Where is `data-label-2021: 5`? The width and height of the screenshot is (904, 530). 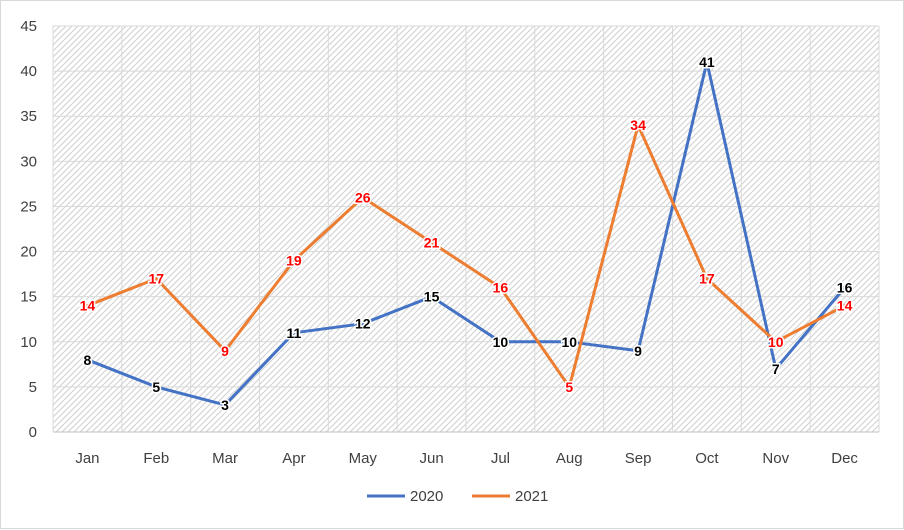 data-label-2021: 5 is located at coordinates (569, 387).